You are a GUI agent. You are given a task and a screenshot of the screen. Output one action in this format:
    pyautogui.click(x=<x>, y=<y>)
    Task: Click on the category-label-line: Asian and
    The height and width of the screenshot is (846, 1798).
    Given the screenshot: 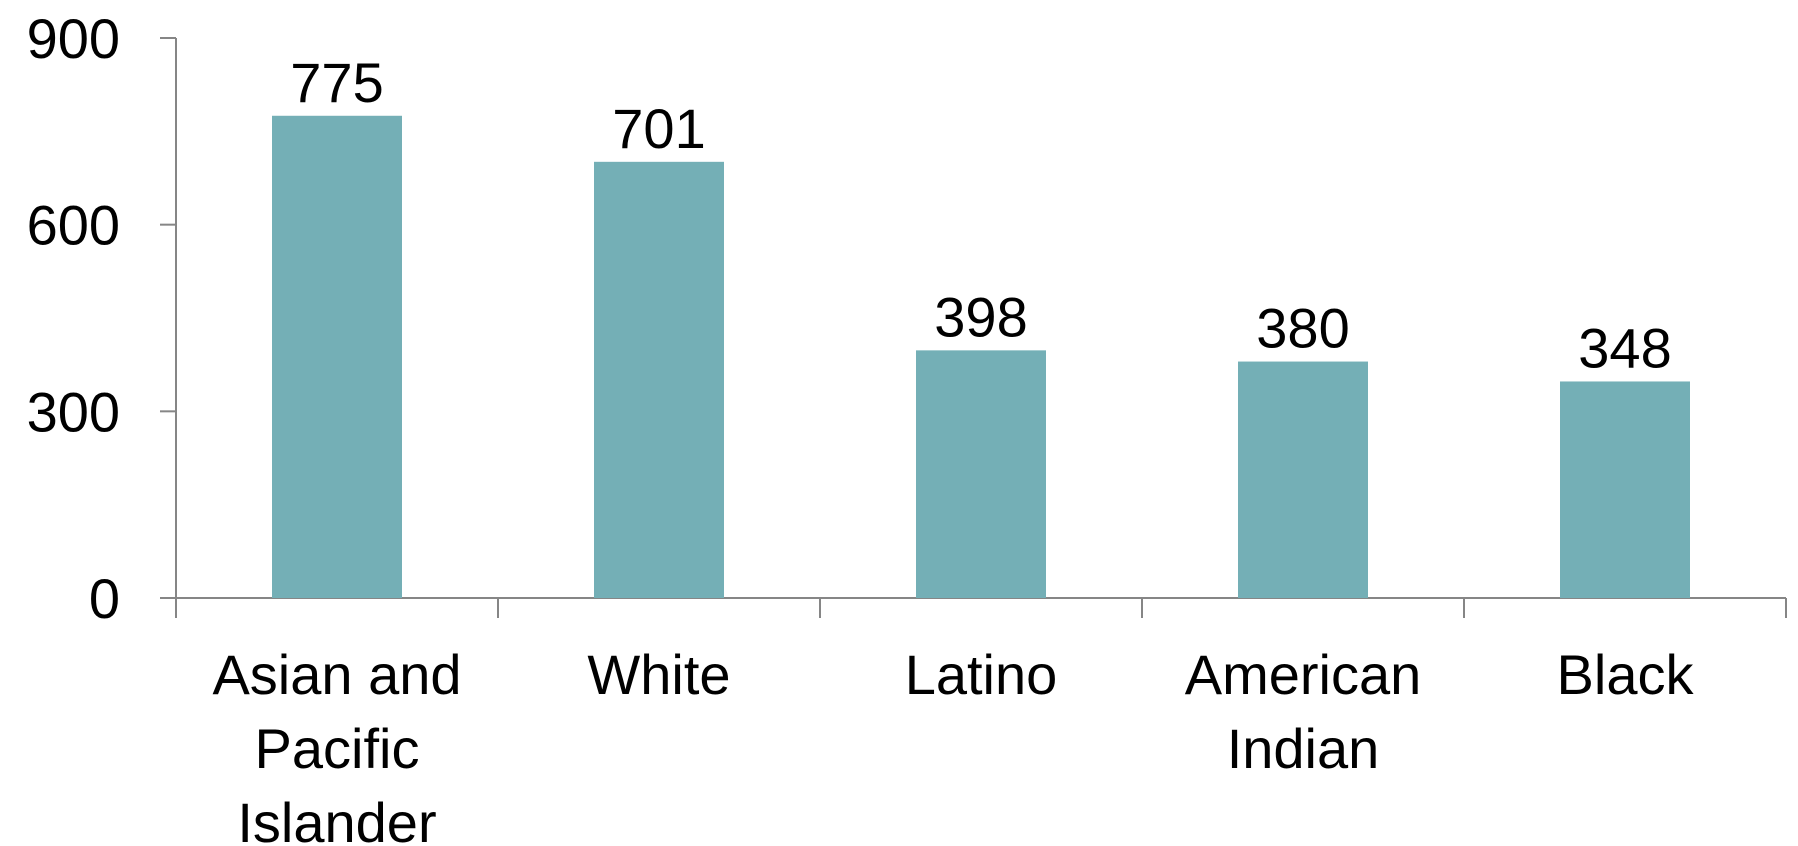 What is the action you would take?
    pyautogui.click(x=336, y=674)
    